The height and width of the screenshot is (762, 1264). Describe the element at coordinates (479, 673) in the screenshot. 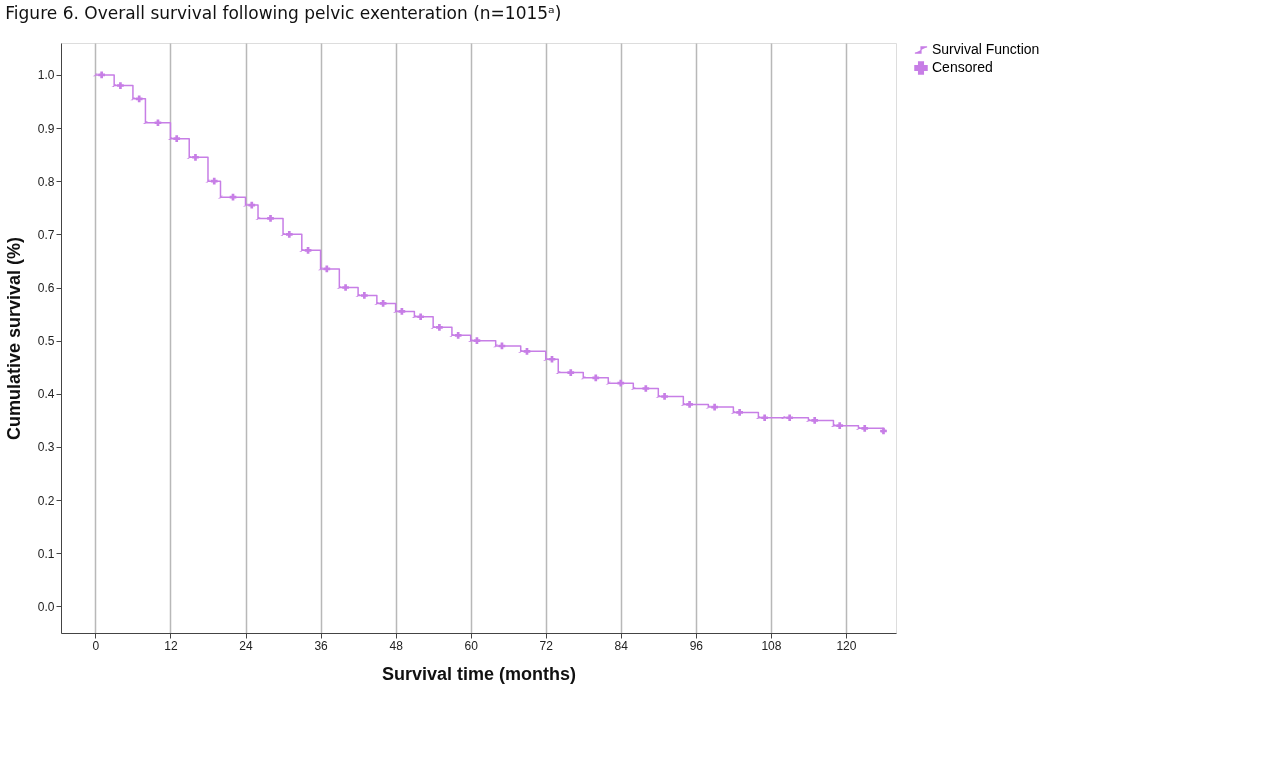

I see `x-axis-title: Survival time (months)` at that location.